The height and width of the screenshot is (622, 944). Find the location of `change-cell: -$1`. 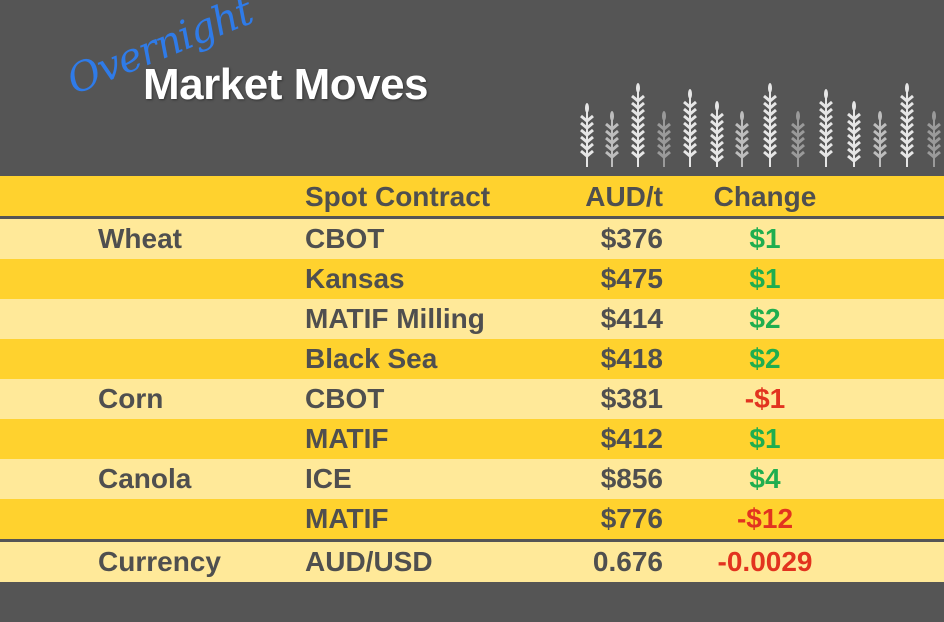

change-cell: -$1 is located at coordinates (765, 398).